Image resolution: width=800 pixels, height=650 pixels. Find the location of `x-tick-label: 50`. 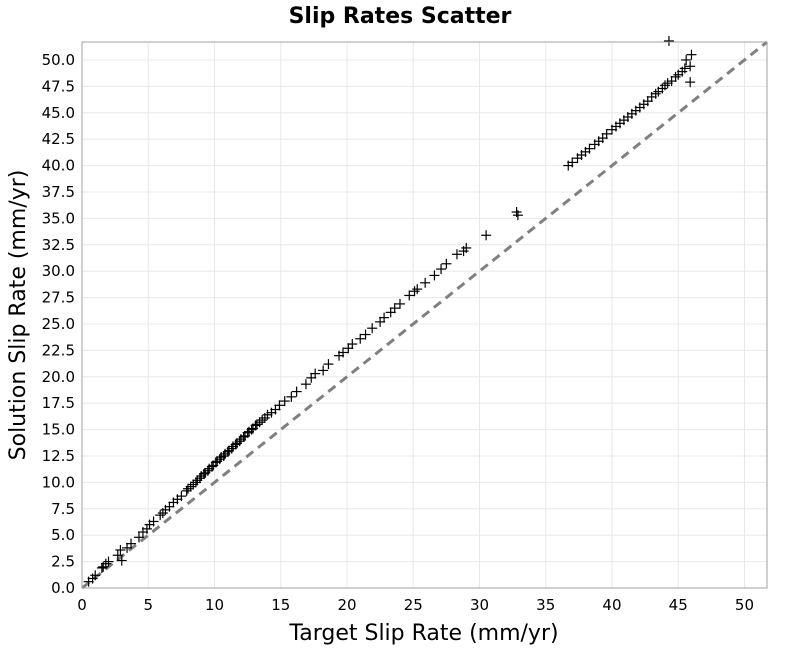

x-tick-label: 50 is located at coordinates (744, 605).